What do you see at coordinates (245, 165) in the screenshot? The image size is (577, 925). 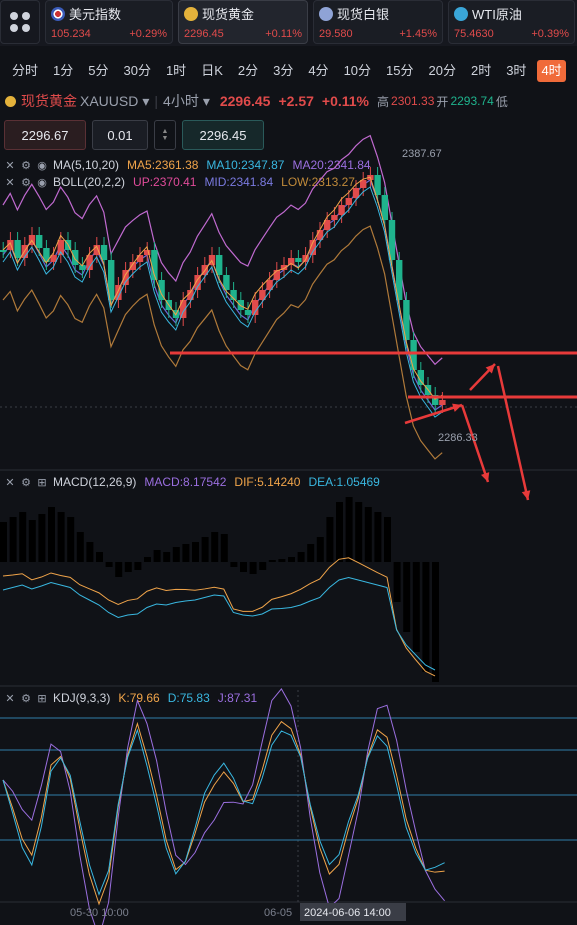 I see `ma10-value: MA10:2347.87` at bounding box center [245, 165].